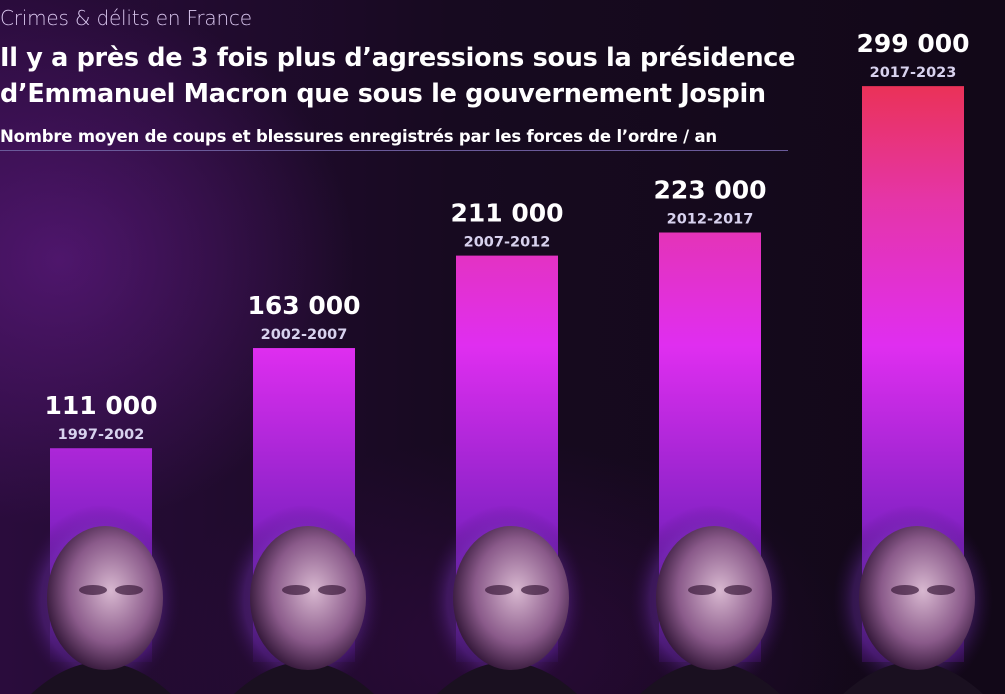 The width and height of the screenshot is (1005, 694). I want to click on period-label: 1997-2002, so click(101, 435).